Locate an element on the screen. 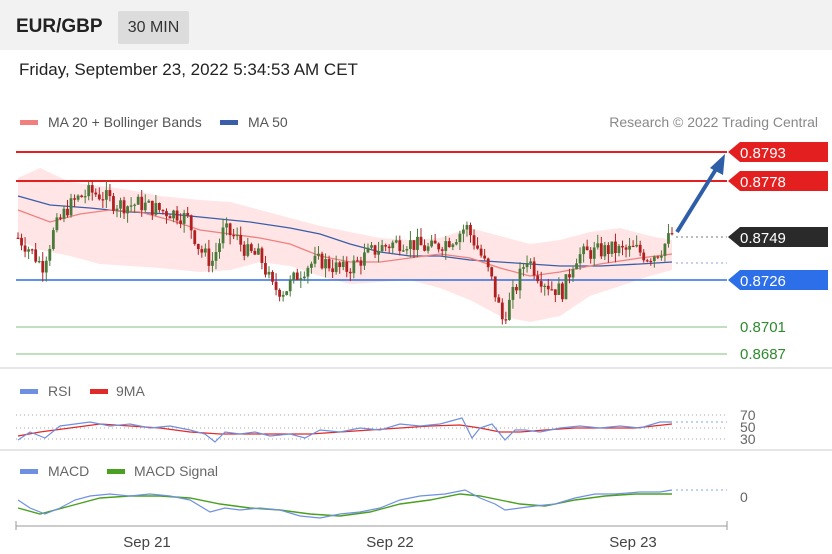 Image resolution: width=832 pixels, height=554 pixels. legend-swatch-9ma is located at coordinates (99, 391).